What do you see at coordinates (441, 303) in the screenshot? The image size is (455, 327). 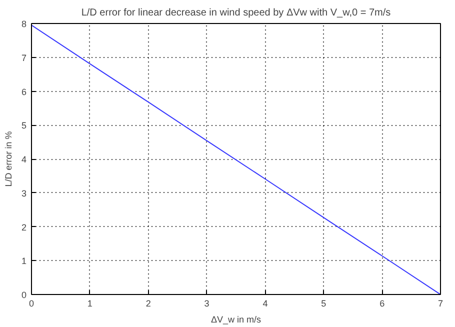 I see `x-tick-label: 7` at bounding box center [441, 303].